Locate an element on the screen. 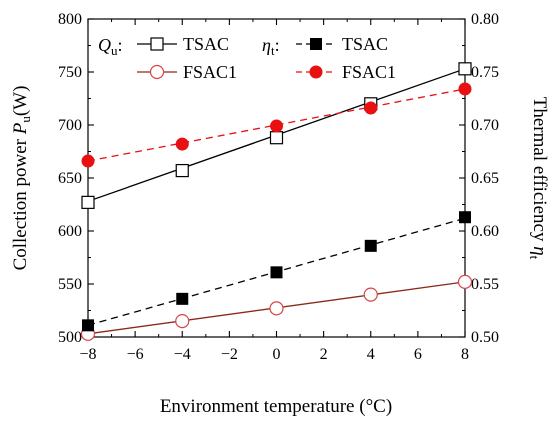 This screenshot has width=550, height=421. legend-item-eta-fsac1: FSAC1 is located at coordinates (346, 72).